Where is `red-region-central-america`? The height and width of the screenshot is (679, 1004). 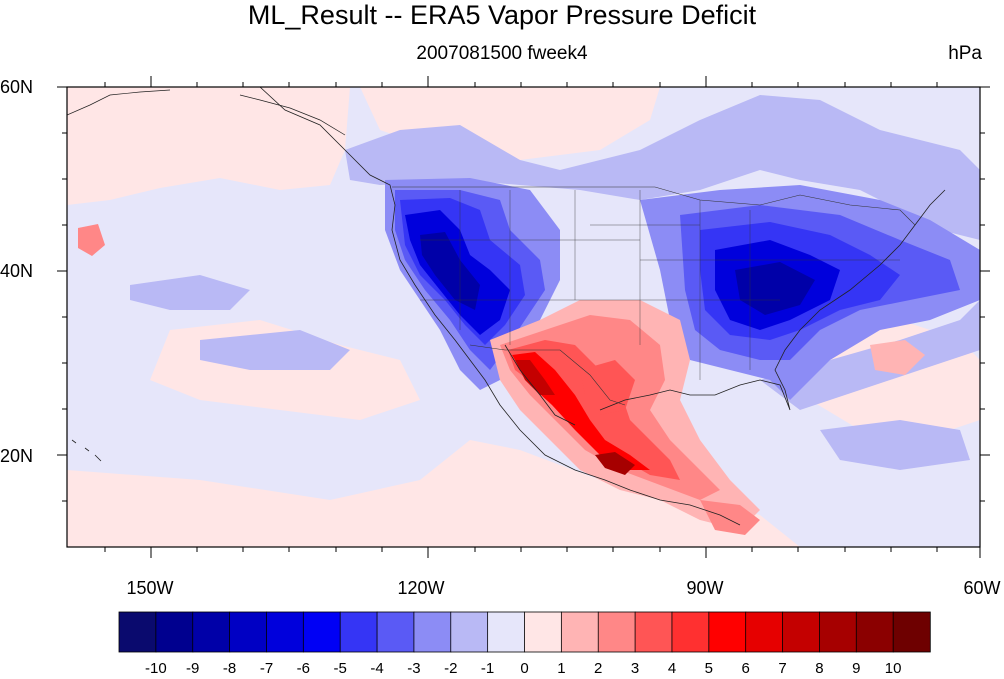 red-region-central-america is located at coordinates (730, 517).